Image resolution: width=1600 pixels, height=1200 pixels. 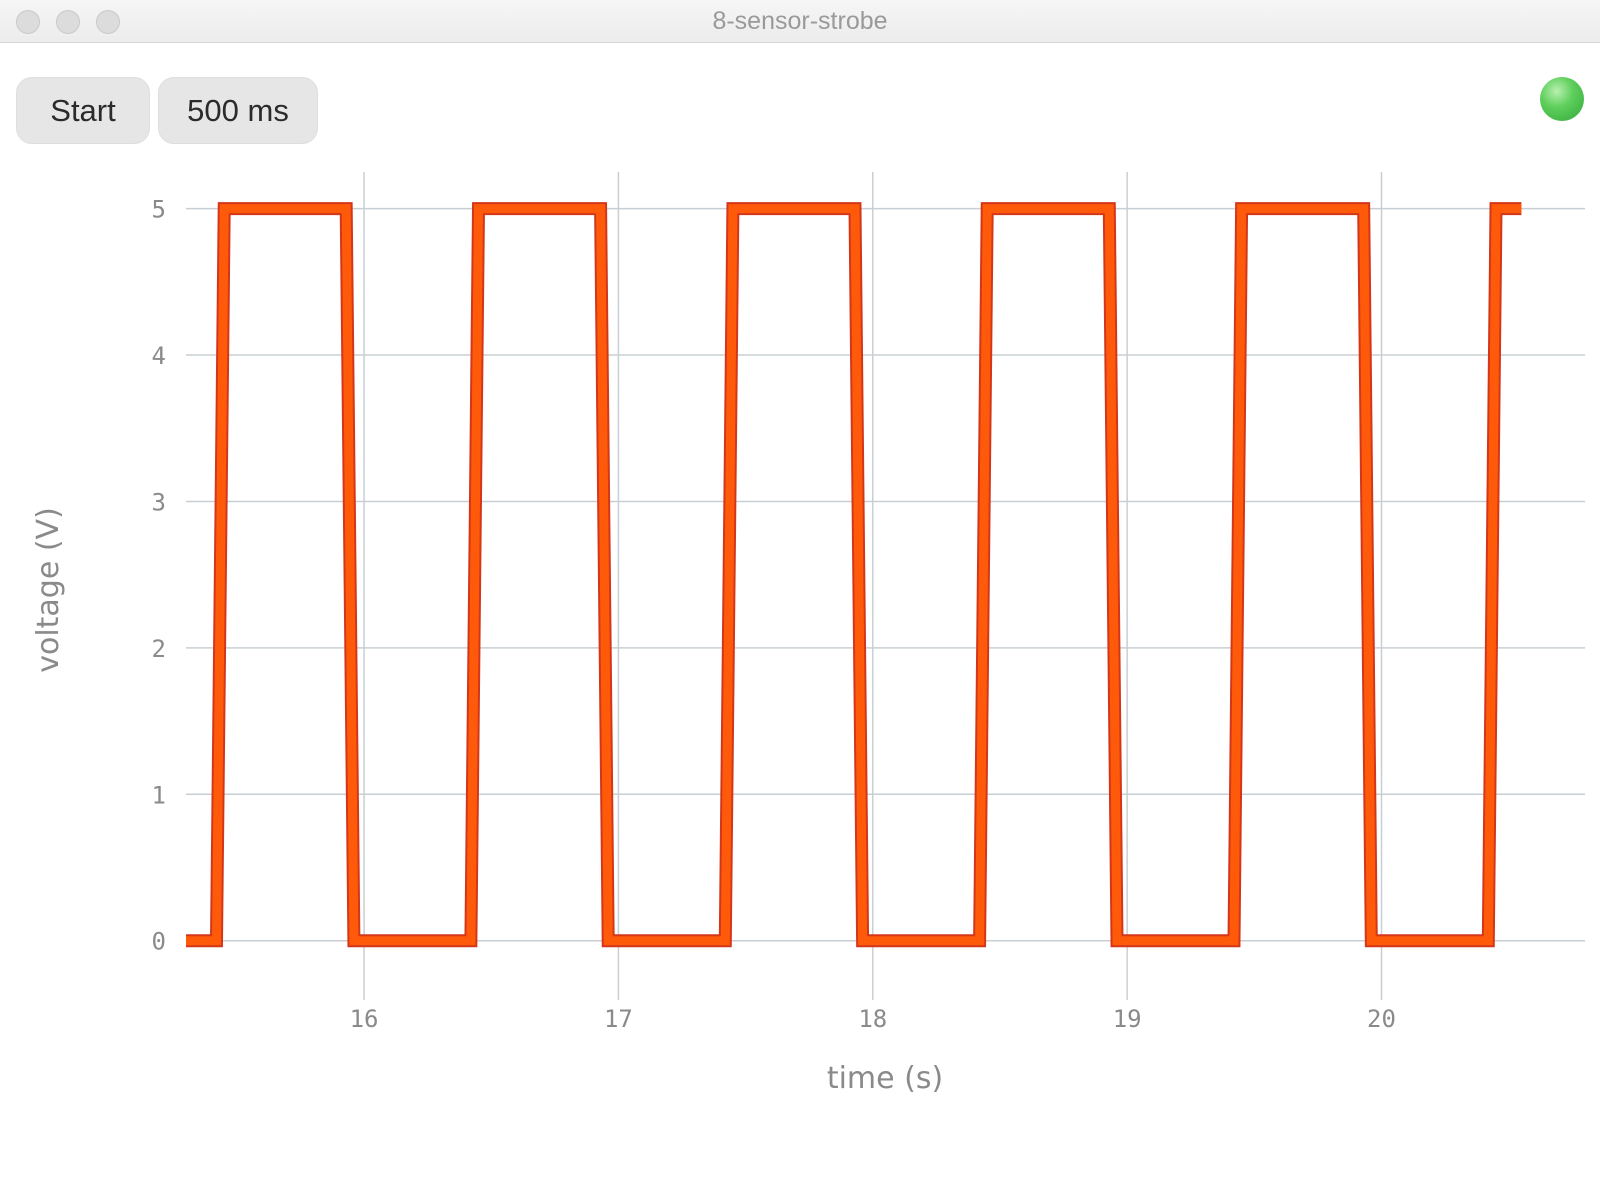 What do you see at coordinates (108, 22) in the screenshot?
I see `zoom-window-button` at bounding box center [108, 22].